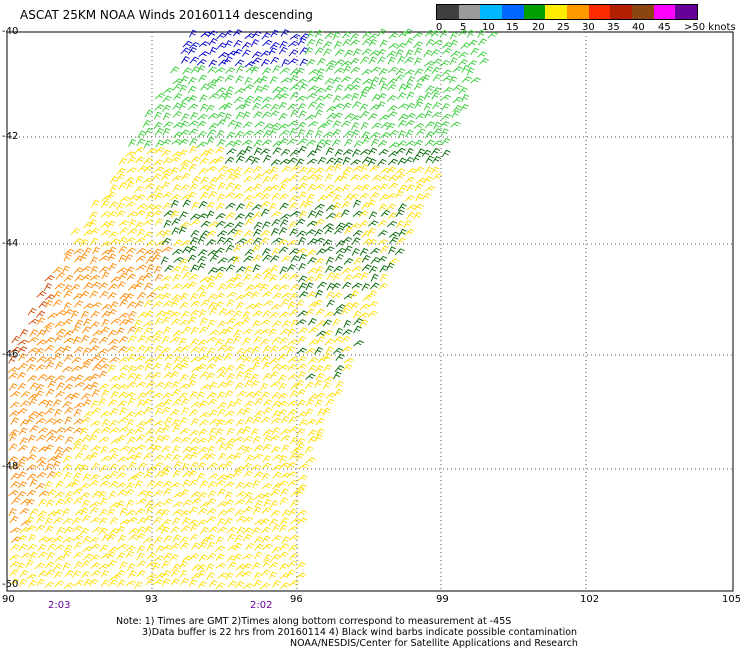 Image resolution: width=740 pixels, height=650 pixels. Describe the element at coordinates (151, 599) in the screenshot. I see `lon-label: 93` at that location.